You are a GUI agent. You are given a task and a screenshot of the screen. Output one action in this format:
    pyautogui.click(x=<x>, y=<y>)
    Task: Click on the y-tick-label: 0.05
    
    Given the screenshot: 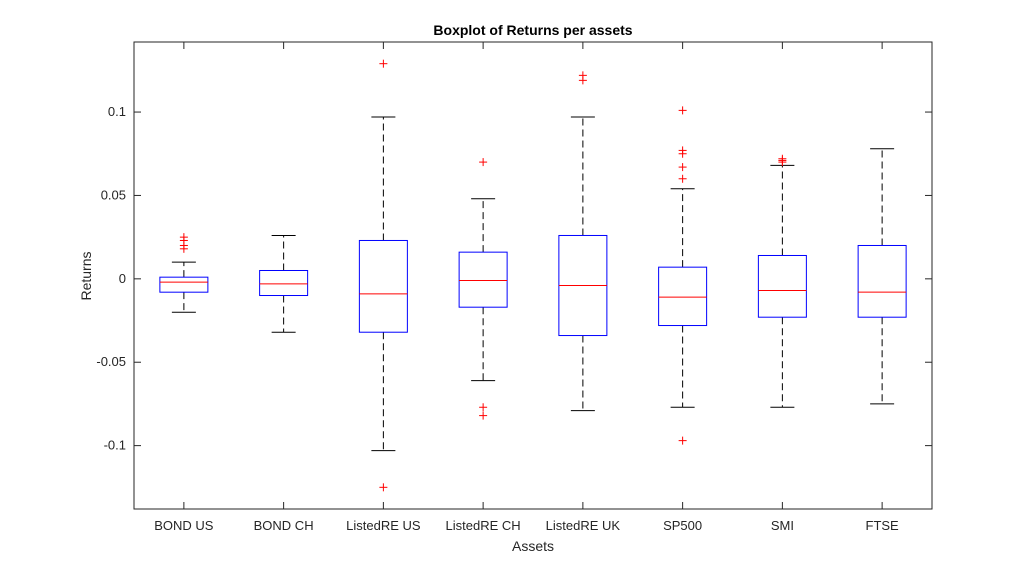 What is the action you would take?
    pyautogui.click(x=113, y=194)
    